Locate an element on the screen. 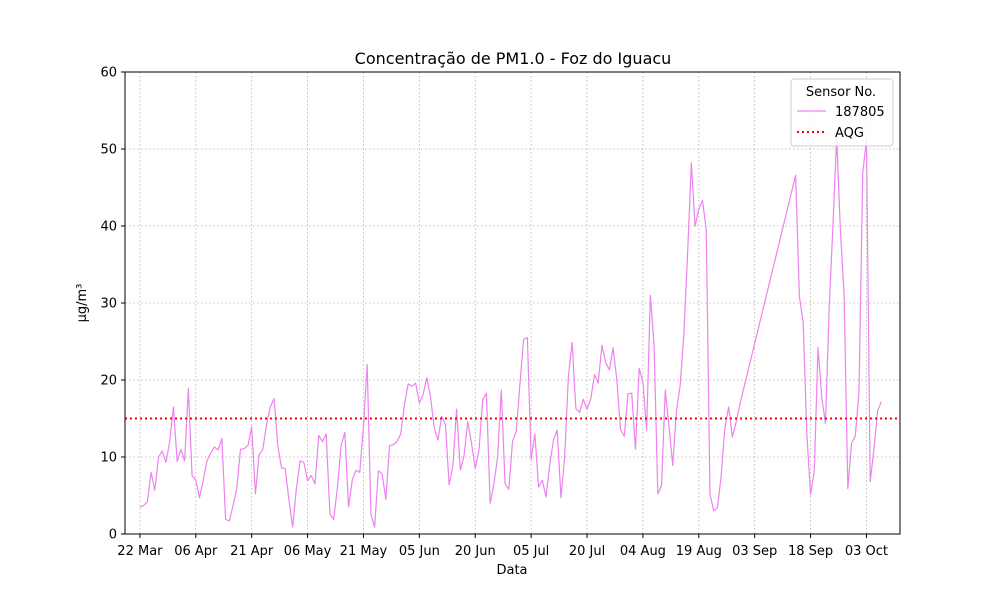  x-tick-label: 18 Sep is located at coordinates (810, 551).